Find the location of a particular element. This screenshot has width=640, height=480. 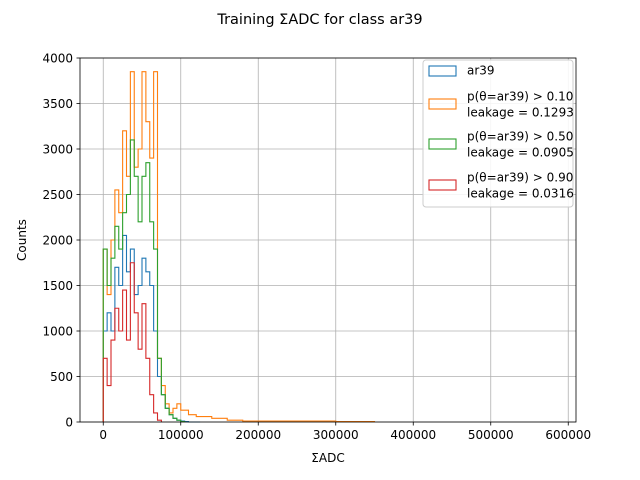

x-tick-label: 600000 is located at coordinates (568, 435).